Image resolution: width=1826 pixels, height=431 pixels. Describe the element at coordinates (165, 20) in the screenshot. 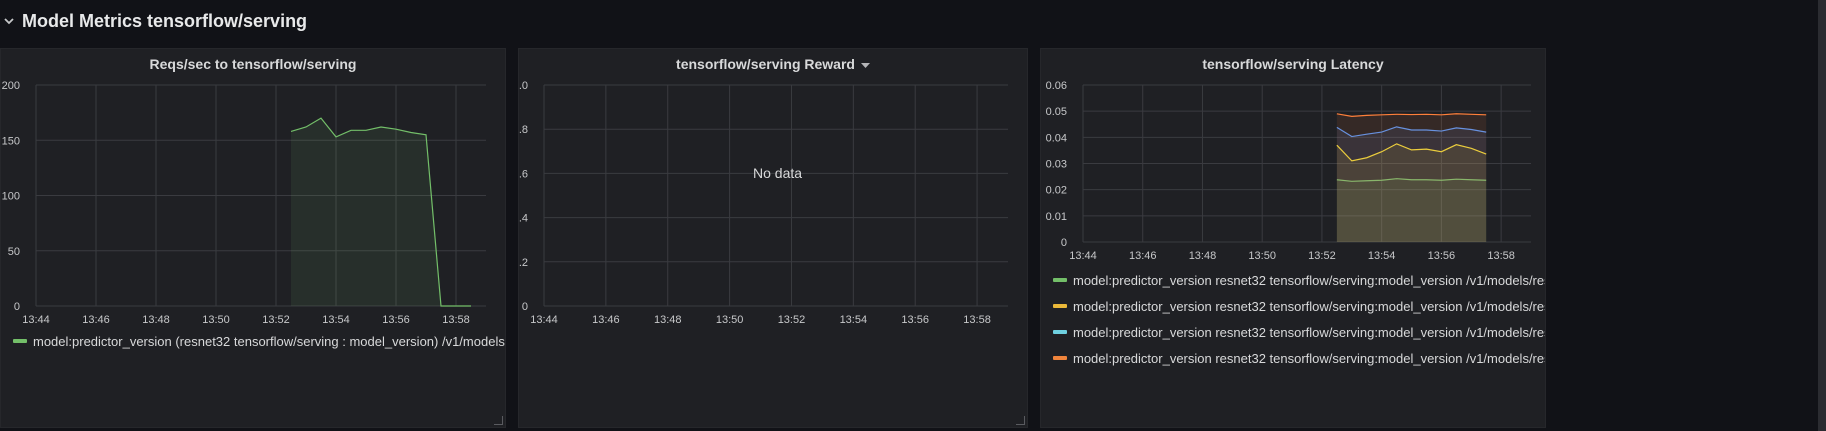

I see `row-title: Model Metrics tensorflow/serving` at that location.